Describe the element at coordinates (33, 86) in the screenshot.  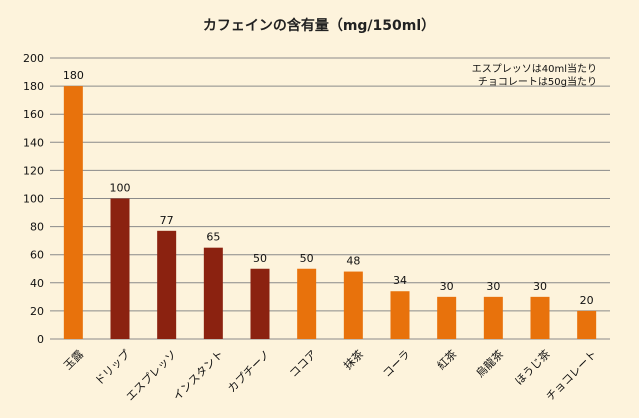
I see `y-tick-label: 180` at that location.